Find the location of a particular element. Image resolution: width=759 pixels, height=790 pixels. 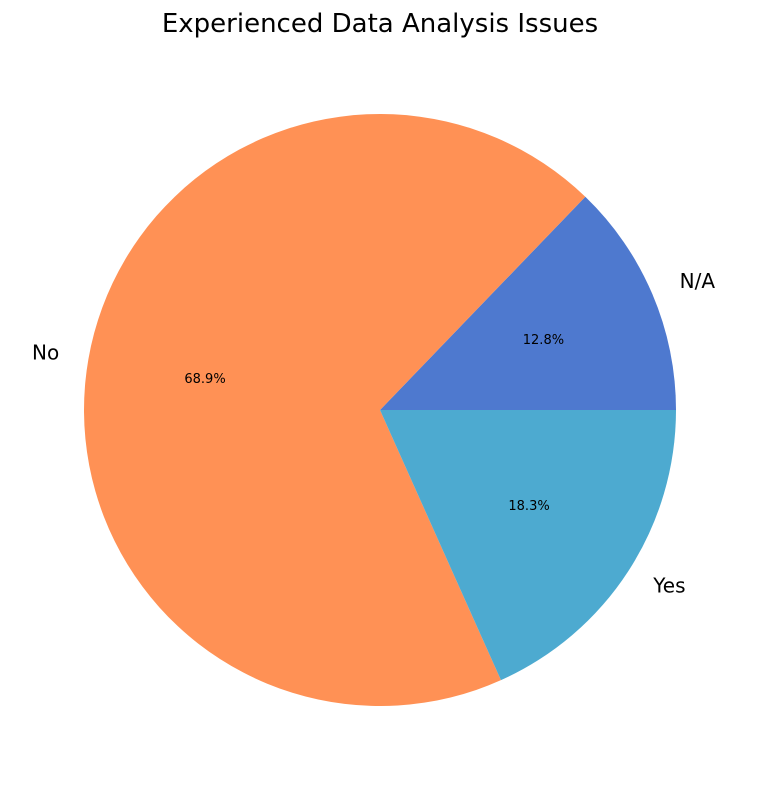

percentage-label: 68.9% is located at coordinates (204, 379).